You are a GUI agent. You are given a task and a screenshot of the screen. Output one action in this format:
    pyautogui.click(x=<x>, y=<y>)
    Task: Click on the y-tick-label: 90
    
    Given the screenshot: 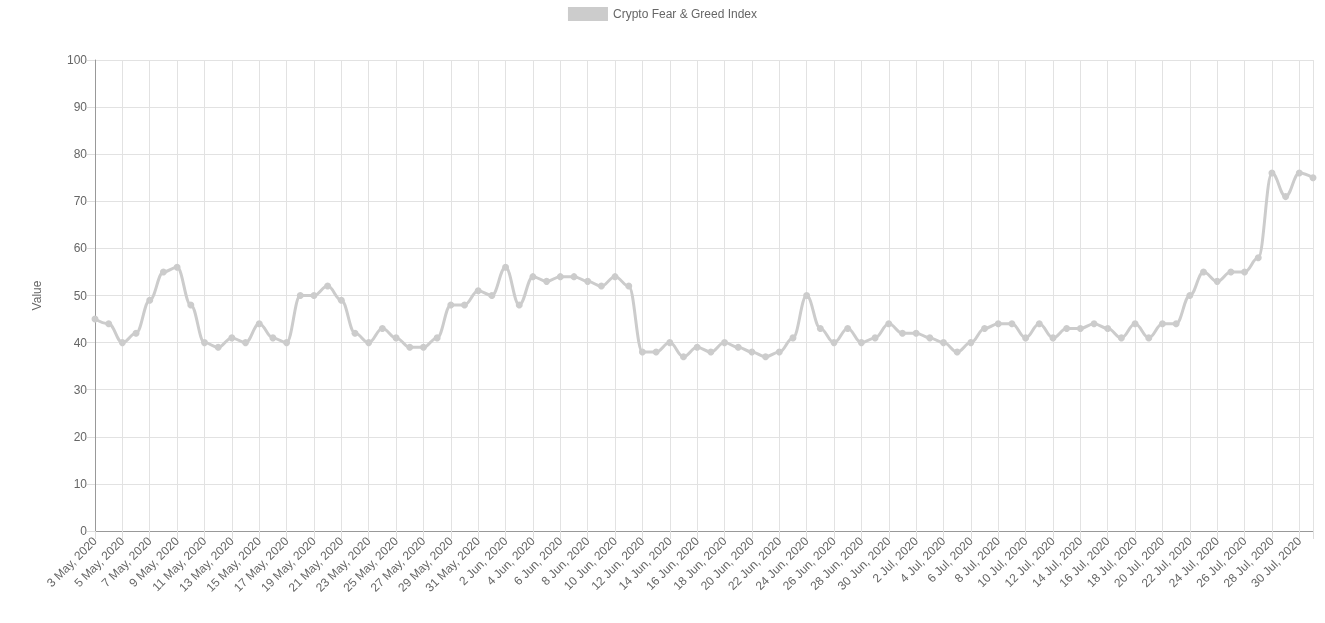 What is the action you would take?
    pyautogui.click(x=80, y=107)
    